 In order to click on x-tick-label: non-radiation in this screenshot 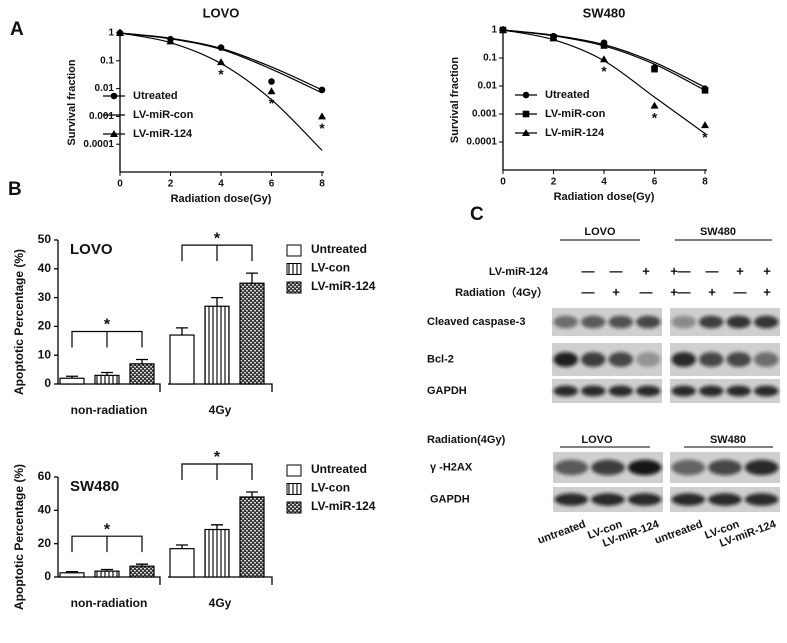, I will do `click(109, 410)`.